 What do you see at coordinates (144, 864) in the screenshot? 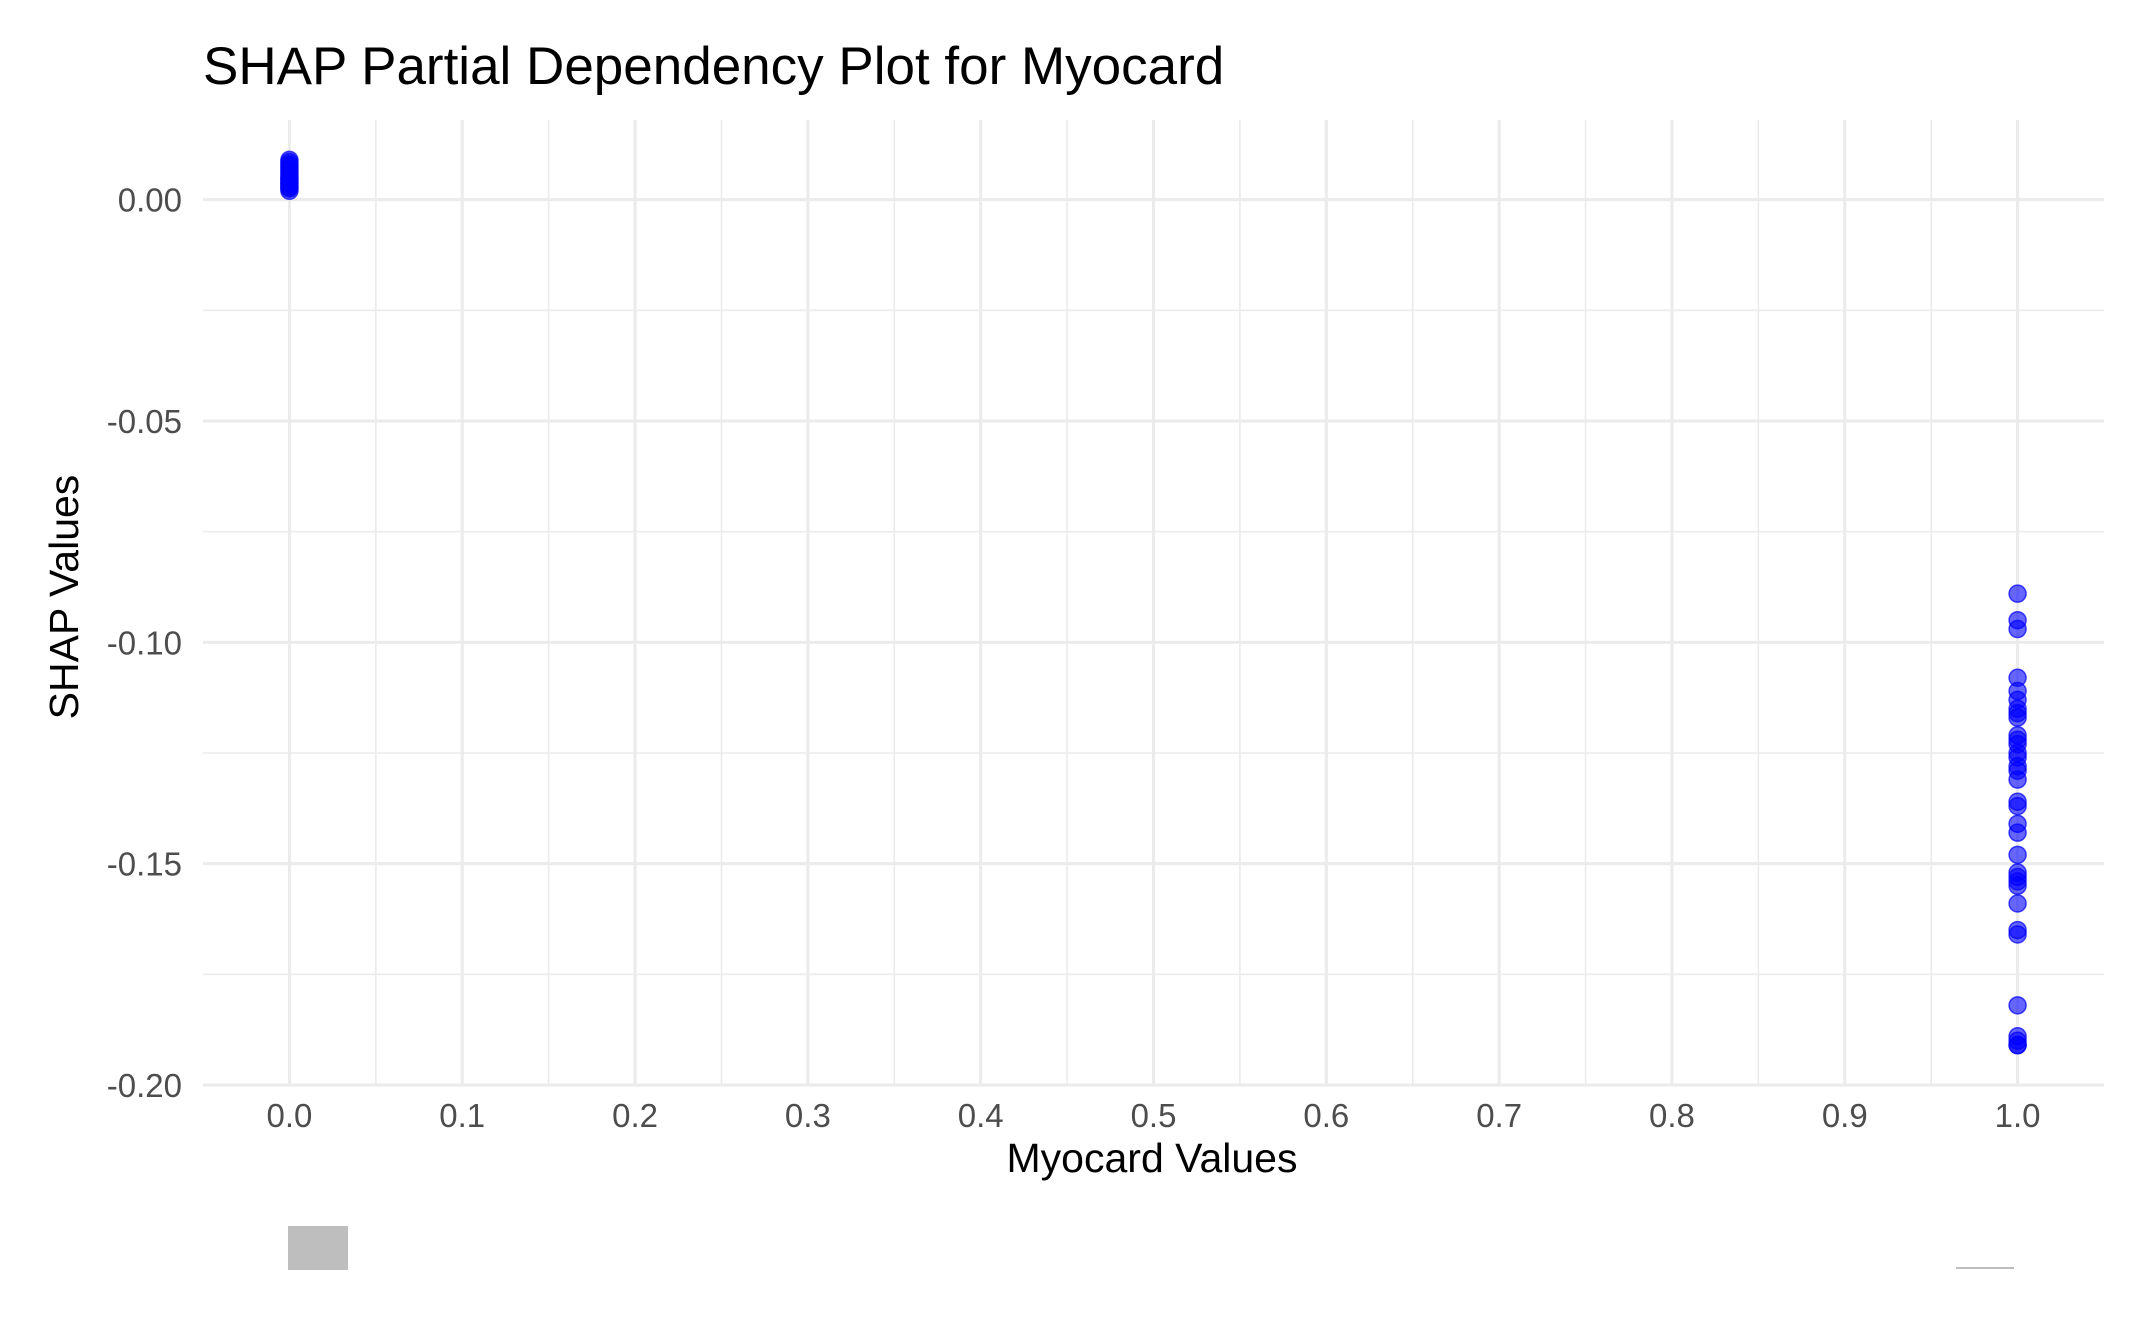
I see `y-tick-label: -0.15` at bounding box center [144, 864].